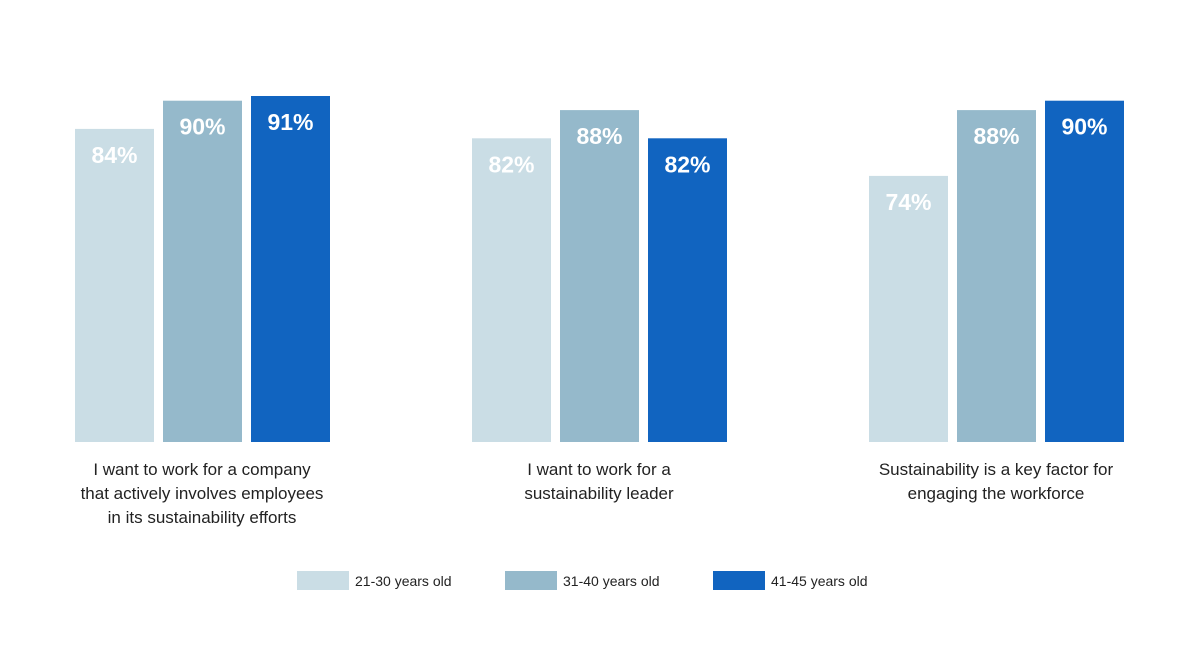 This screenshot has height=656, width=1200. Describe the element at coordinates (403, 580) in the screenshot. I see `legend-label: 21-30 years old` at that location.